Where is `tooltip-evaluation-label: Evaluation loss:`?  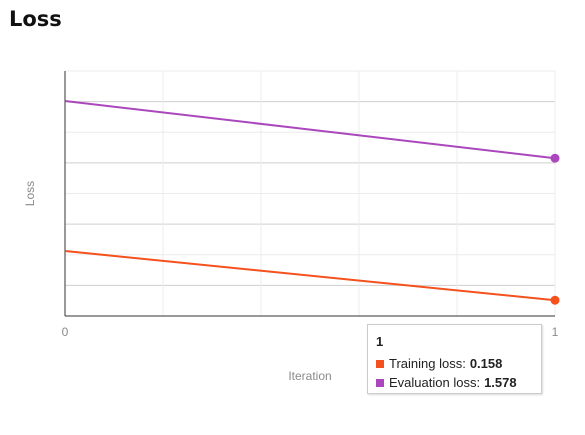 tooltip-evaluation-label: Evaluation loss: is located at coordinates (435, 382).